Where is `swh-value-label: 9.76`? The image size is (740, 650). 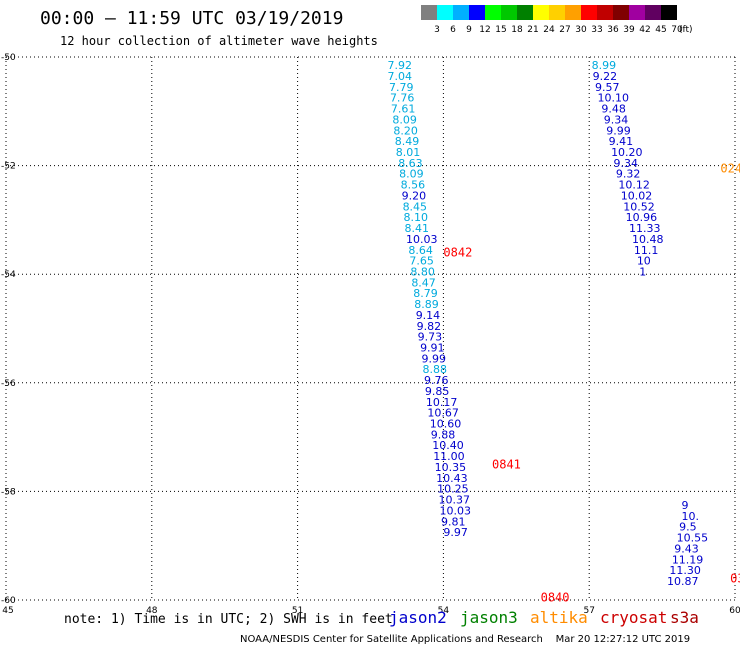
swh-value-label: 9.76 is located at coordinates (436, 380).